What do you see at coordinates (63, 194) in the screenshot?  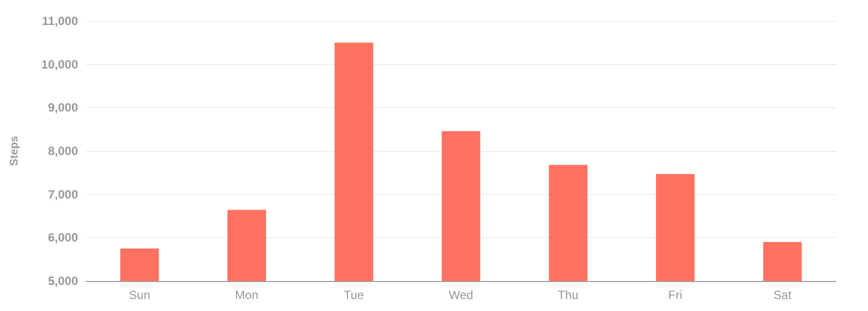 I see `y-tick-label: 7,000` at bounding box center [63, 194].